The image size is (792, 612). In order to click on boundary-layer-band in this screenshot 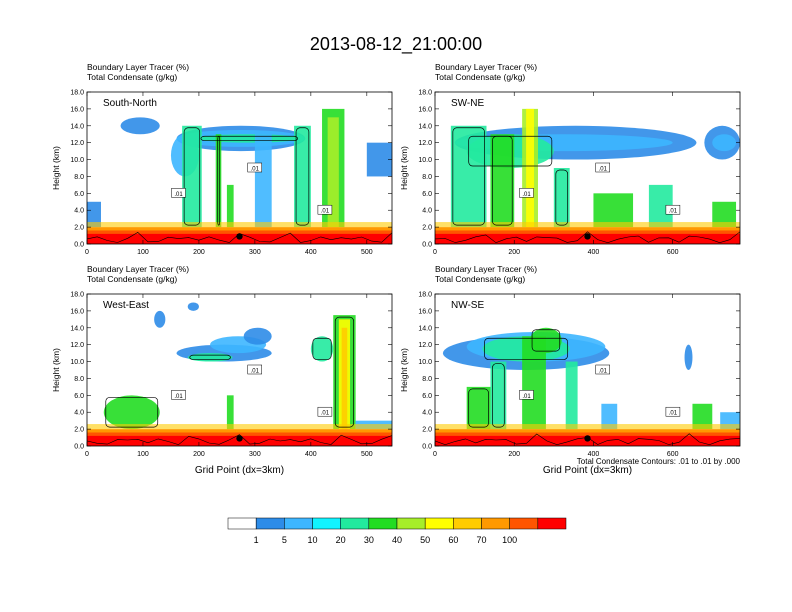, I will do `click(239, 225)`.